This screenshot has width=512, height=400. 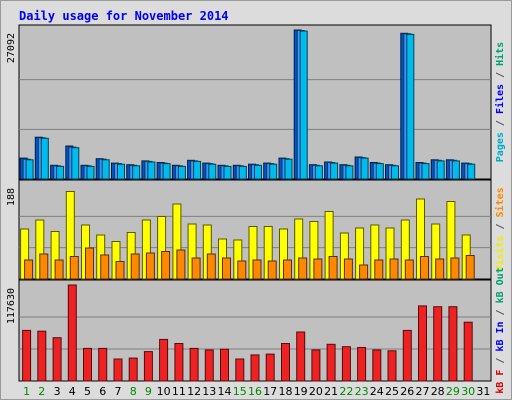 What do you see at coordinates (57, 391) in the screenshot?
I see `x-tick-label-day-3: 3` at bounding box center [57, 391].